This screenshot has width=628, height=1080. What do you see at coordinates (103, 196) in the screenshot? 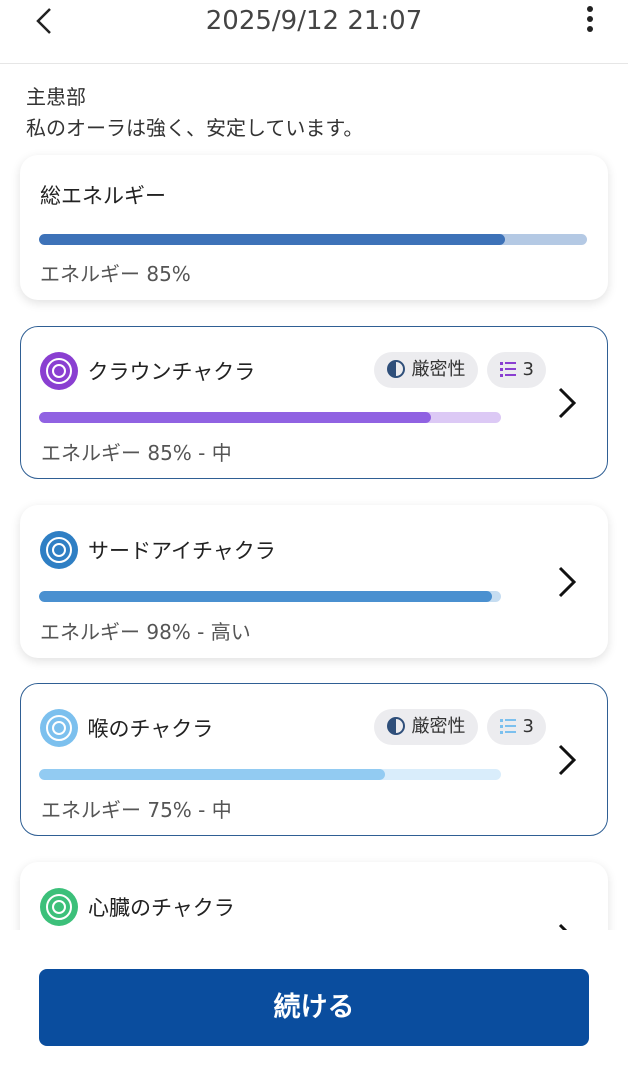
I see `card-title: 総エネルギー` at bounding box center [103, 196].